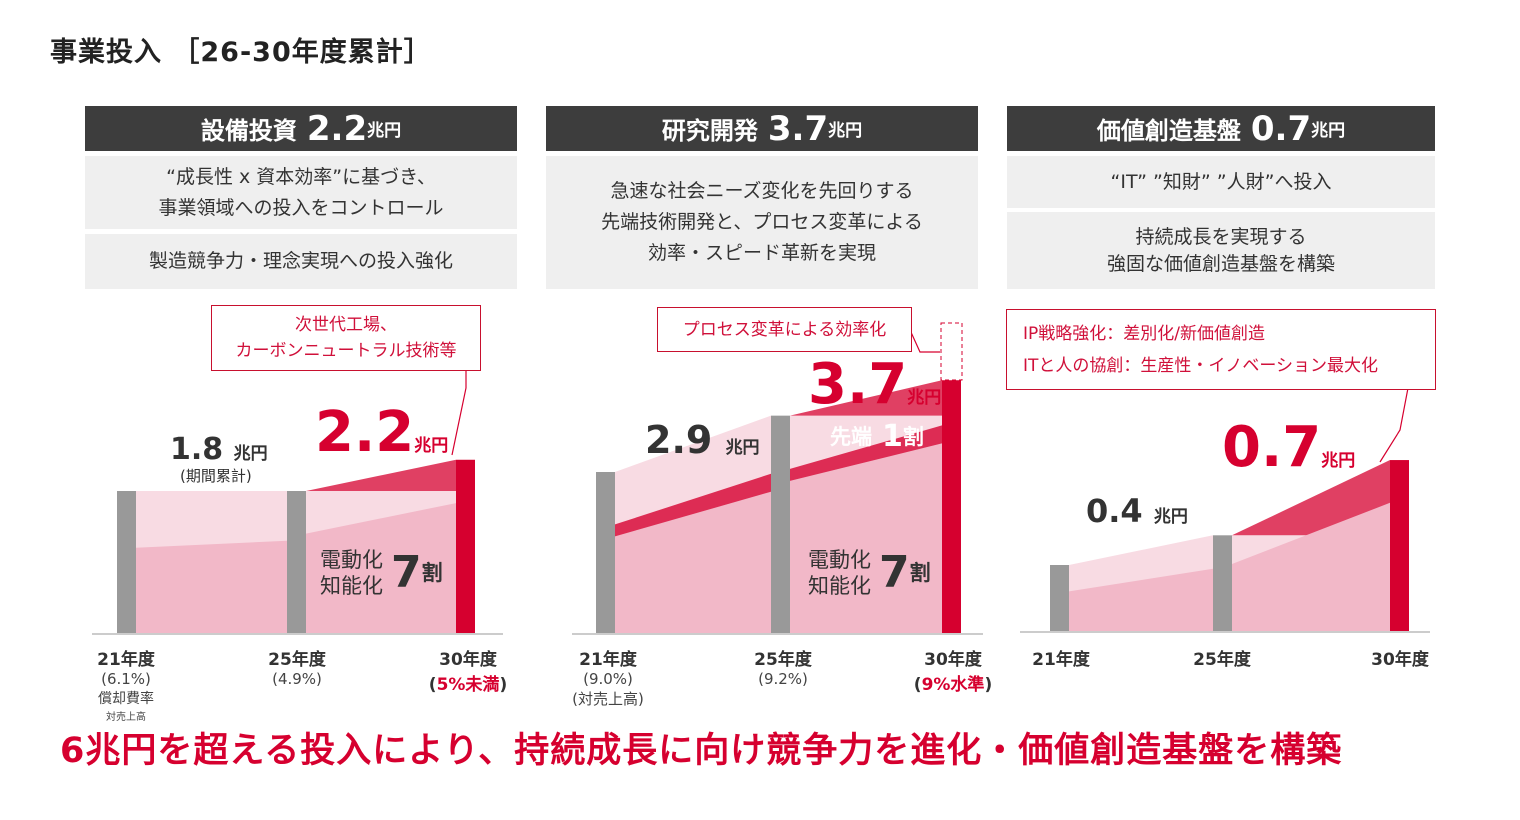 The image size is (1520, 820). What do you see at coordinates (1222, 660) in the screenshot?
I see `x-label: 25年度` at bounding box center [1222, 660].